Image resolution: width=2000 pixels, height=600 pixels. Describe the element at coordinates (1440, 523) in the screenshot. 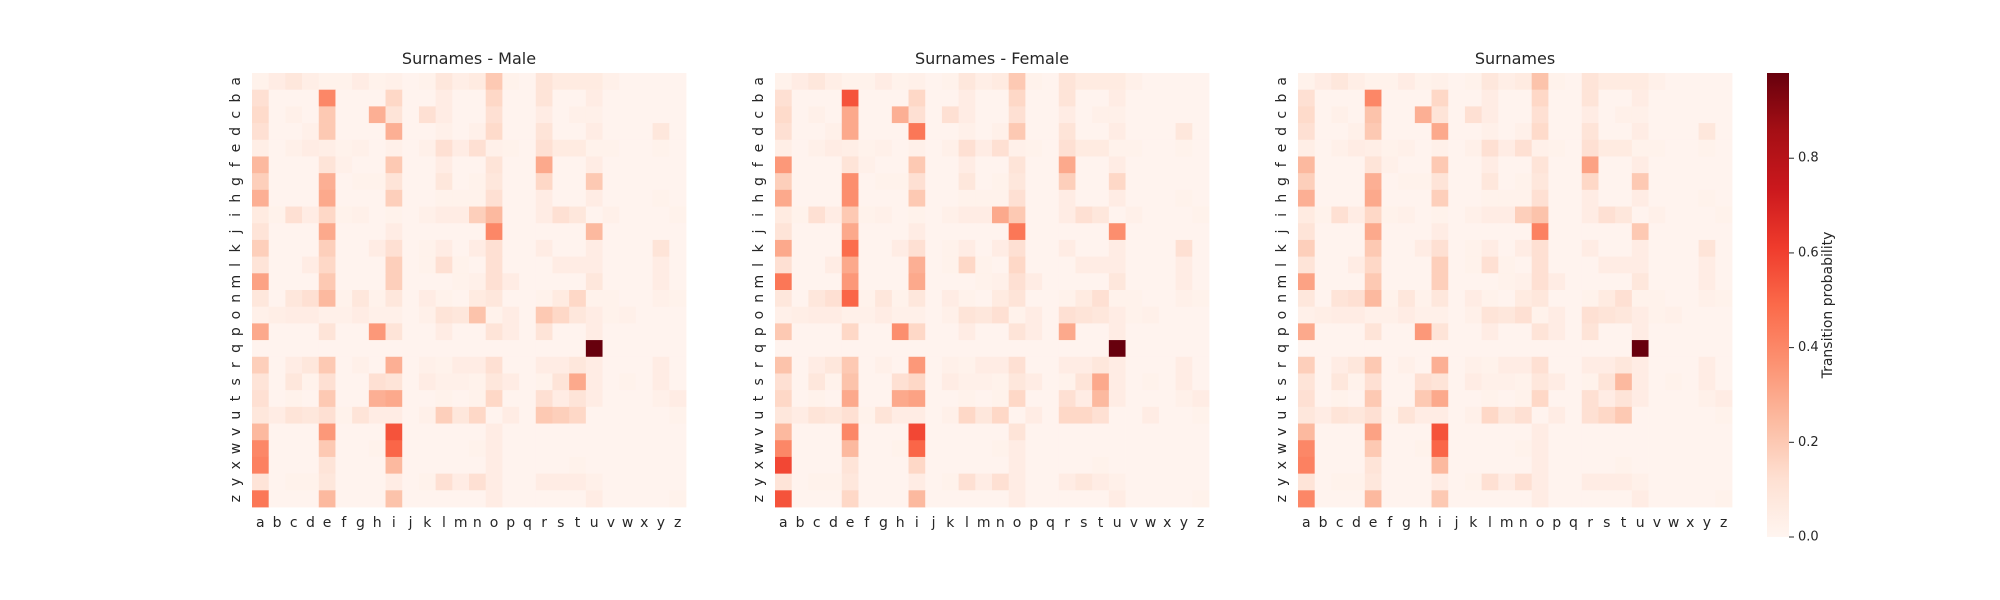

I see `x-tick-label: i` at that location.